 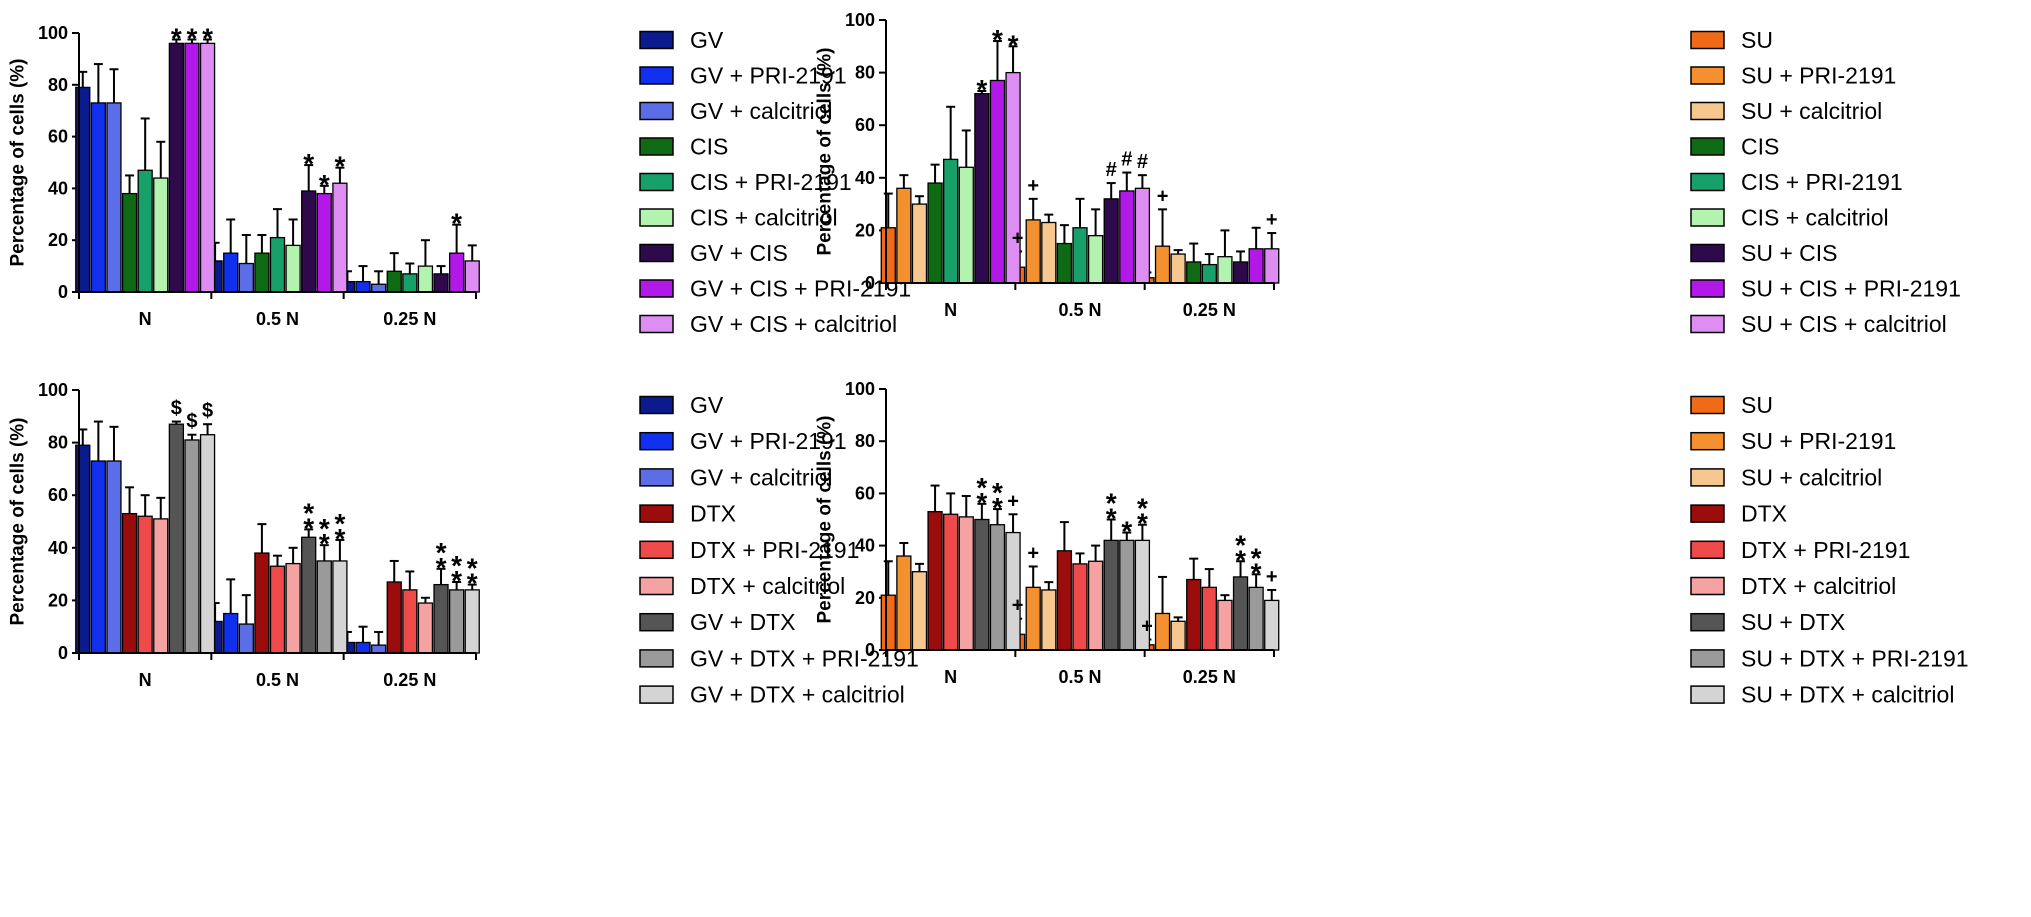 I want to click on legend-label: SU + DTX, so click(x=1793, y=622).